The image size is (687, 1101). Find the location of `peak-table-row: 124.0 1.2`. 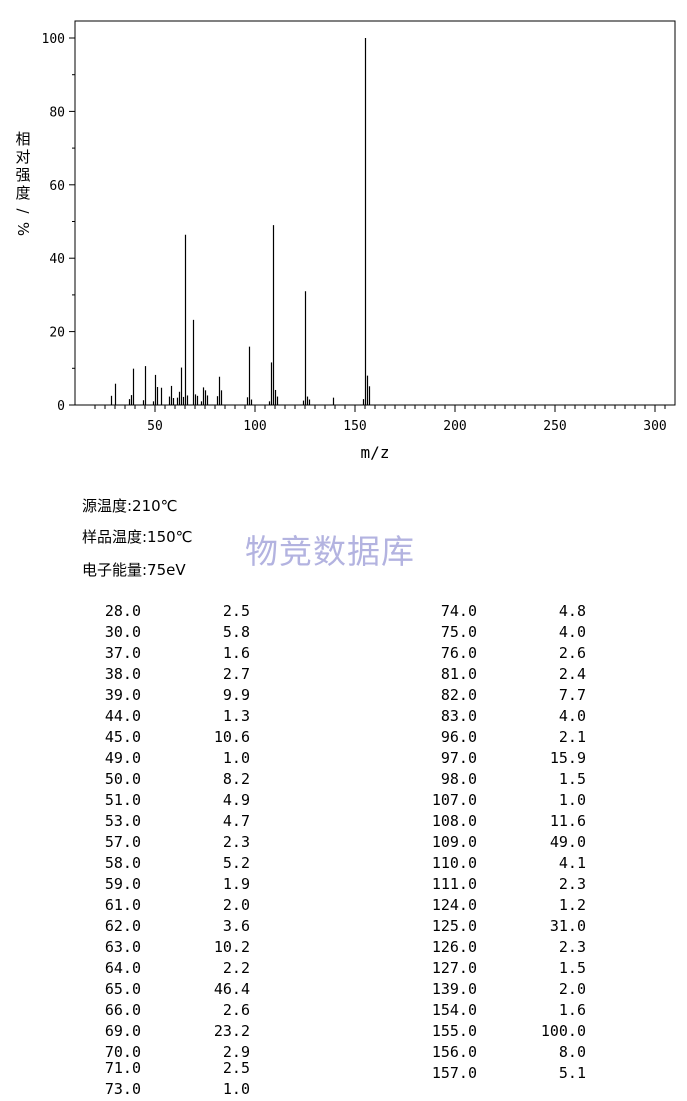

peak-table-row: 124.0 1.2 is located at coordinates (300, 906).